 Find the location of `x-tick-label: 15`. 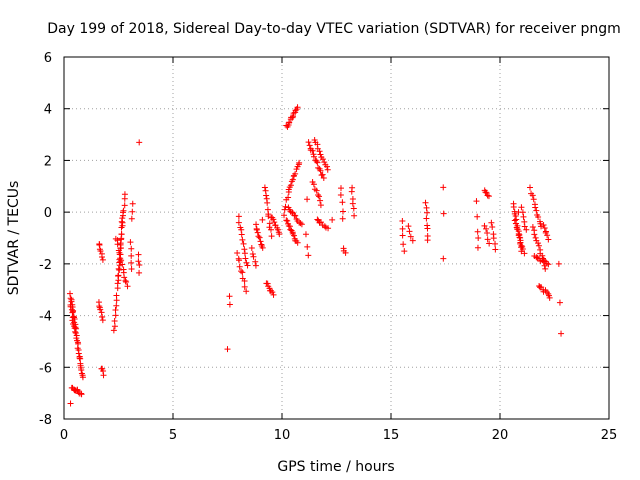

x-tick-label: 15 is located at coordinates (391, 435).